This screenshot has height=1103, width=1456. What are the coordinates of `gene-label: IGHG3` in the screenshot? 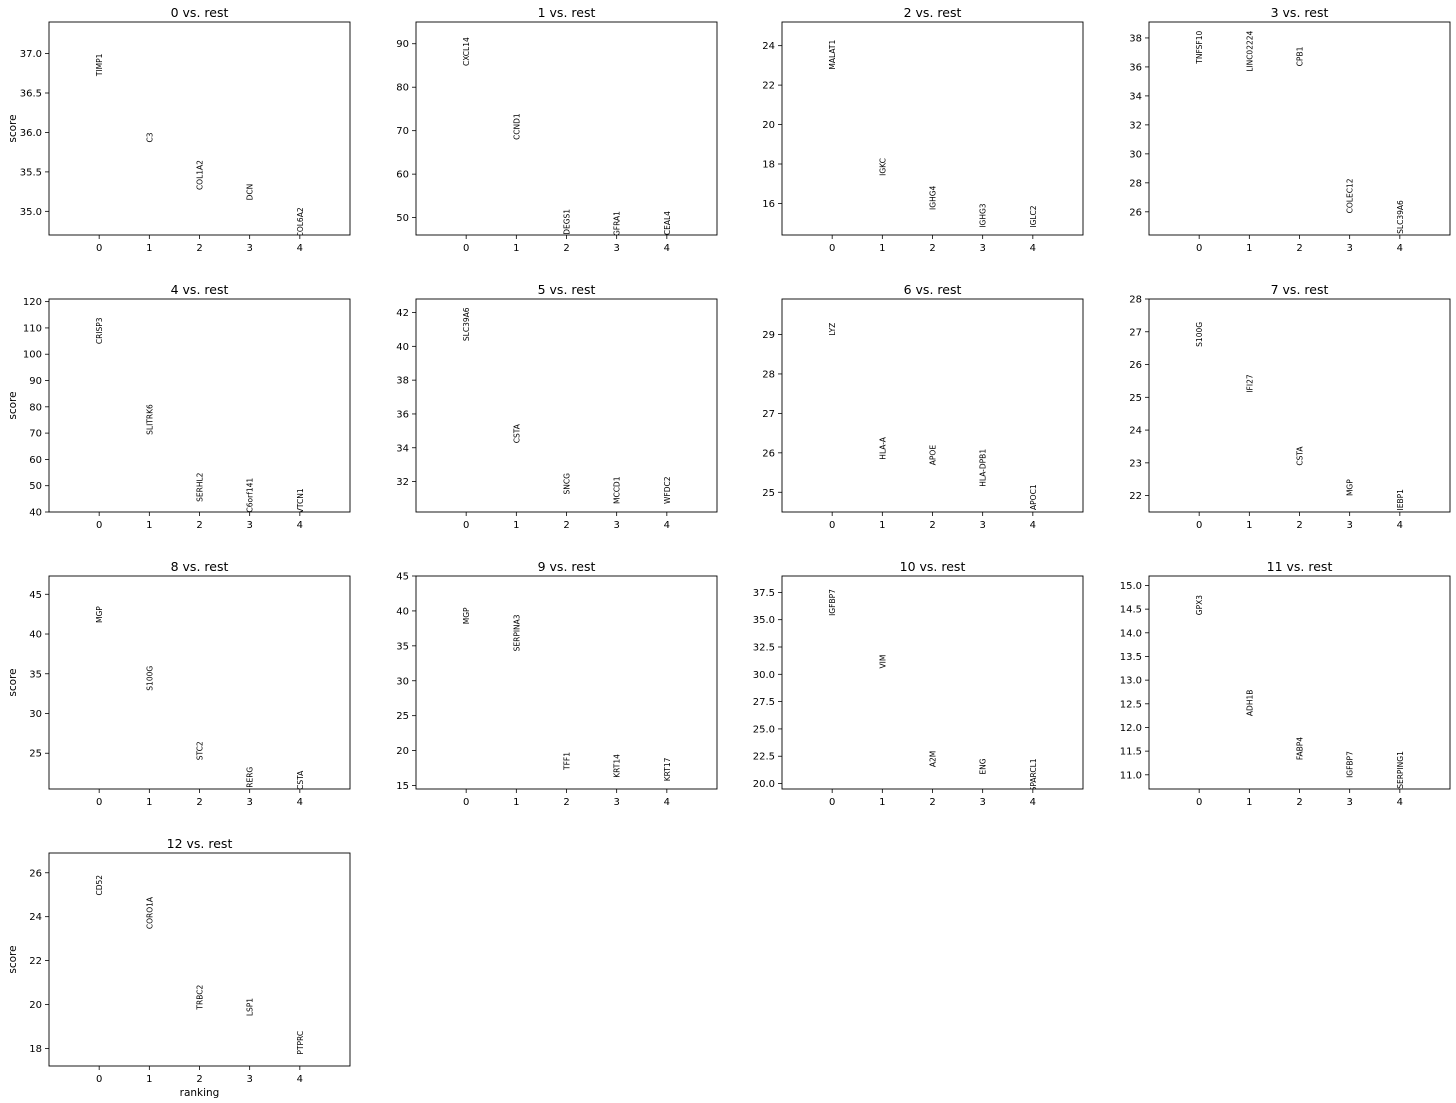 It's located at (983, 215).